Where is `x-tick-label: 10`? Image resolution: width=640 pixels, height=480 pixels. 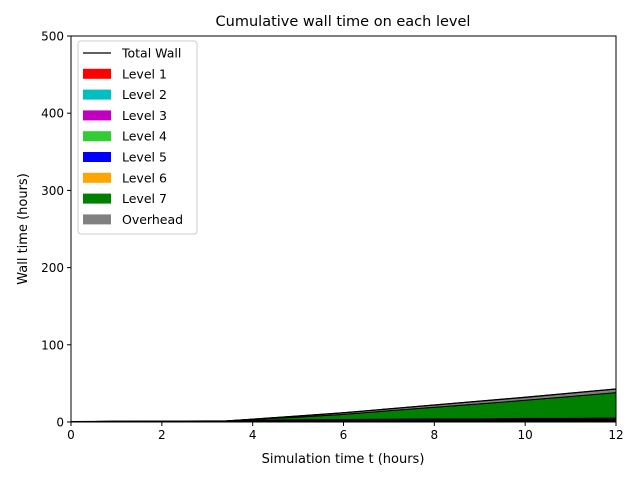
x-tick-label: 10 is located at coordinates (525, 435).